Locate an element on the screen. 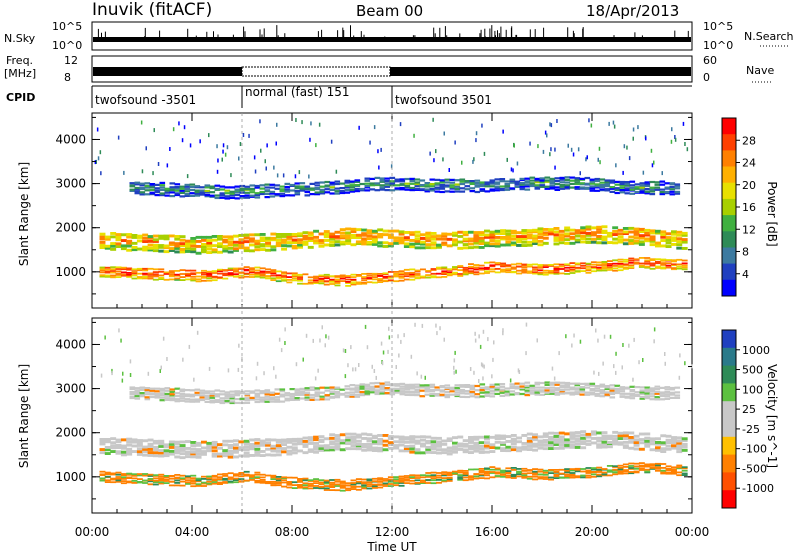 The height and width of the screenshot is (554, 800). freq-tick-low: 8 is located at coordinates (67, 77).